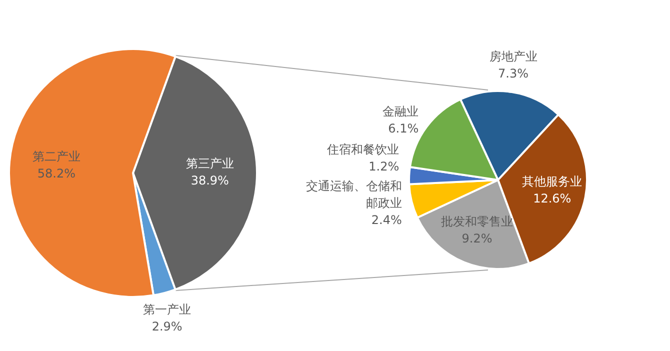 This screenshot has height=351, width=670. Describe the element at coordinates (209, 181) in the screenshot. I see `data-label: 38.9%` at that location.